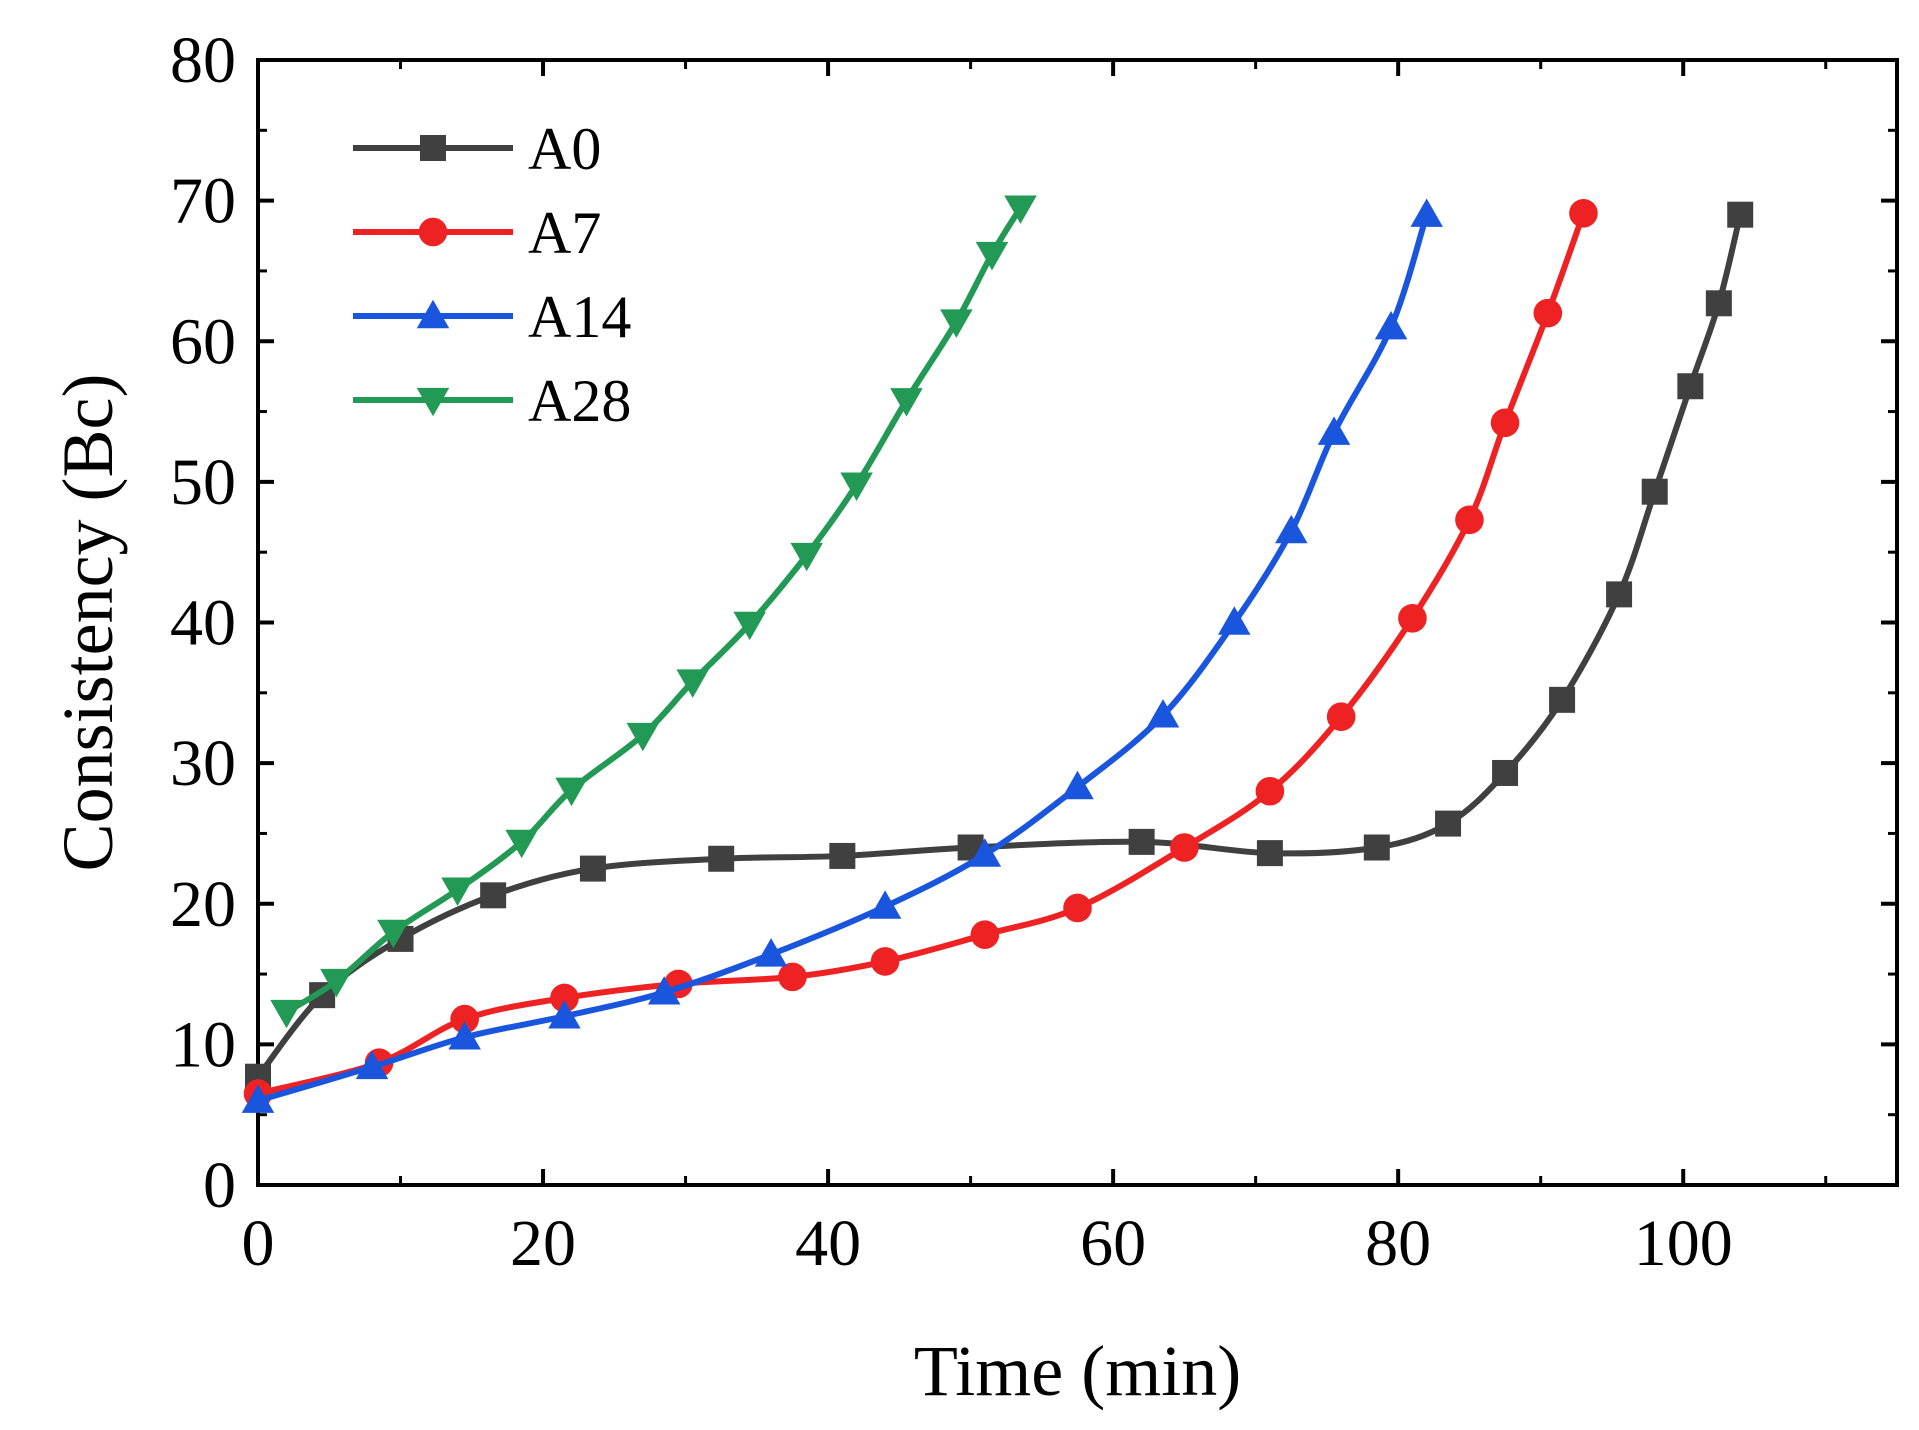 This screenshot has width=1919, height=1430. Describe the element at coordinates (579, 401) in the screenshot. I see `legend-label: A28` at that location.